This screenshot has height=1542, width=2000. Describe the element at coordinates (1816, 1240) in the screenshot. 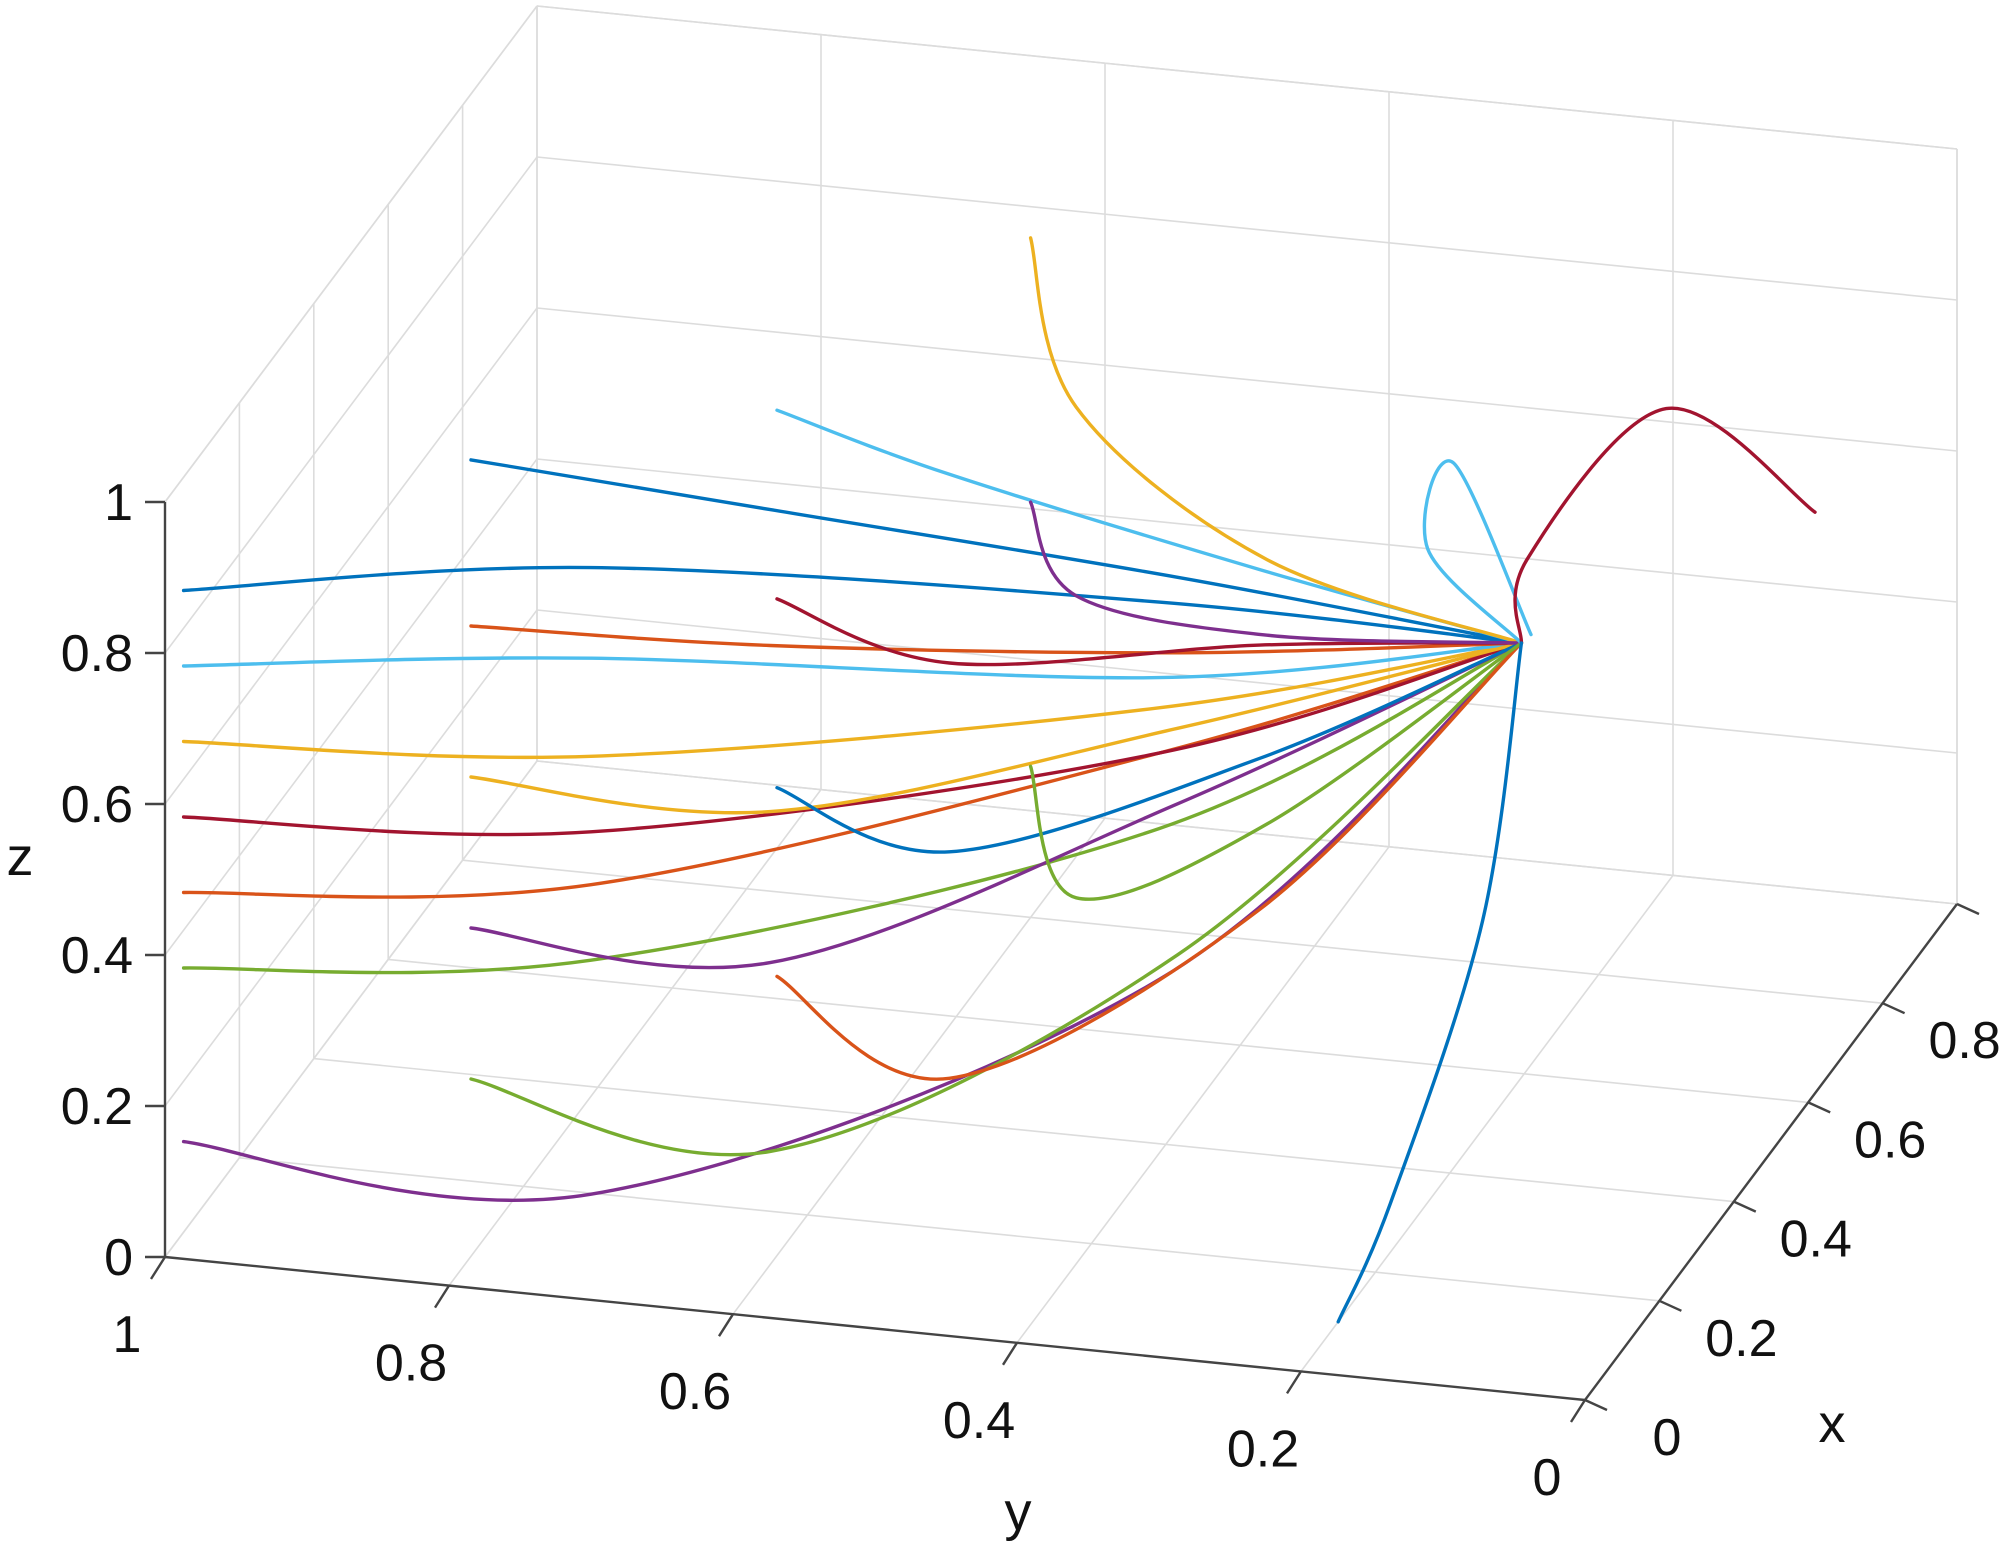

I see `x-tick-label: 0.4` at that location.